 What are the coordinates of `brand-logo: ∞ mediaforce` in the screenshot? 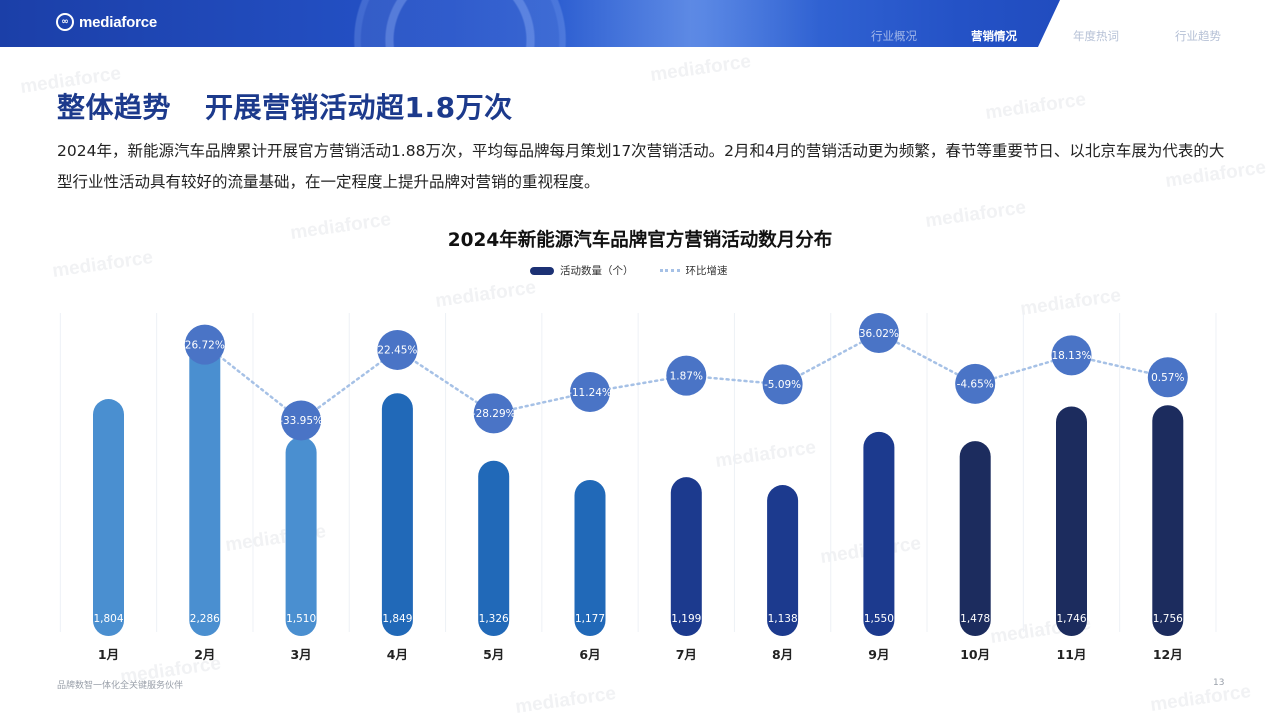 It's located at (106, 22).